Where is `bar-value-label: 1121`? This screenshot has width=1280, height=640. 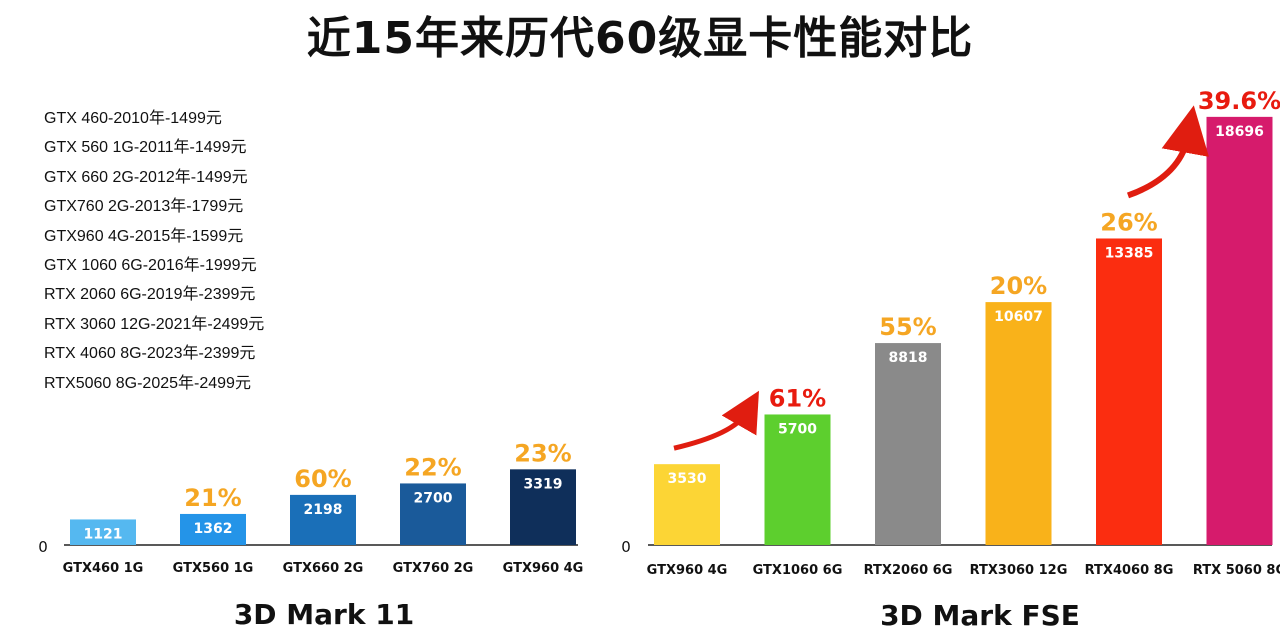
bar-value-label: 1121 is located at coordinates (103, 534).